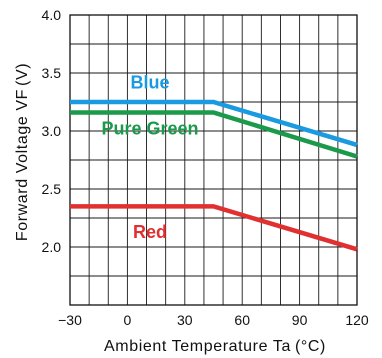 The width and height of the screenshot is (382, 358). What do you see at coordinates (150, 232) in the screenshot?
I see `series-label-red: Red` at bounding box center [150, 232].